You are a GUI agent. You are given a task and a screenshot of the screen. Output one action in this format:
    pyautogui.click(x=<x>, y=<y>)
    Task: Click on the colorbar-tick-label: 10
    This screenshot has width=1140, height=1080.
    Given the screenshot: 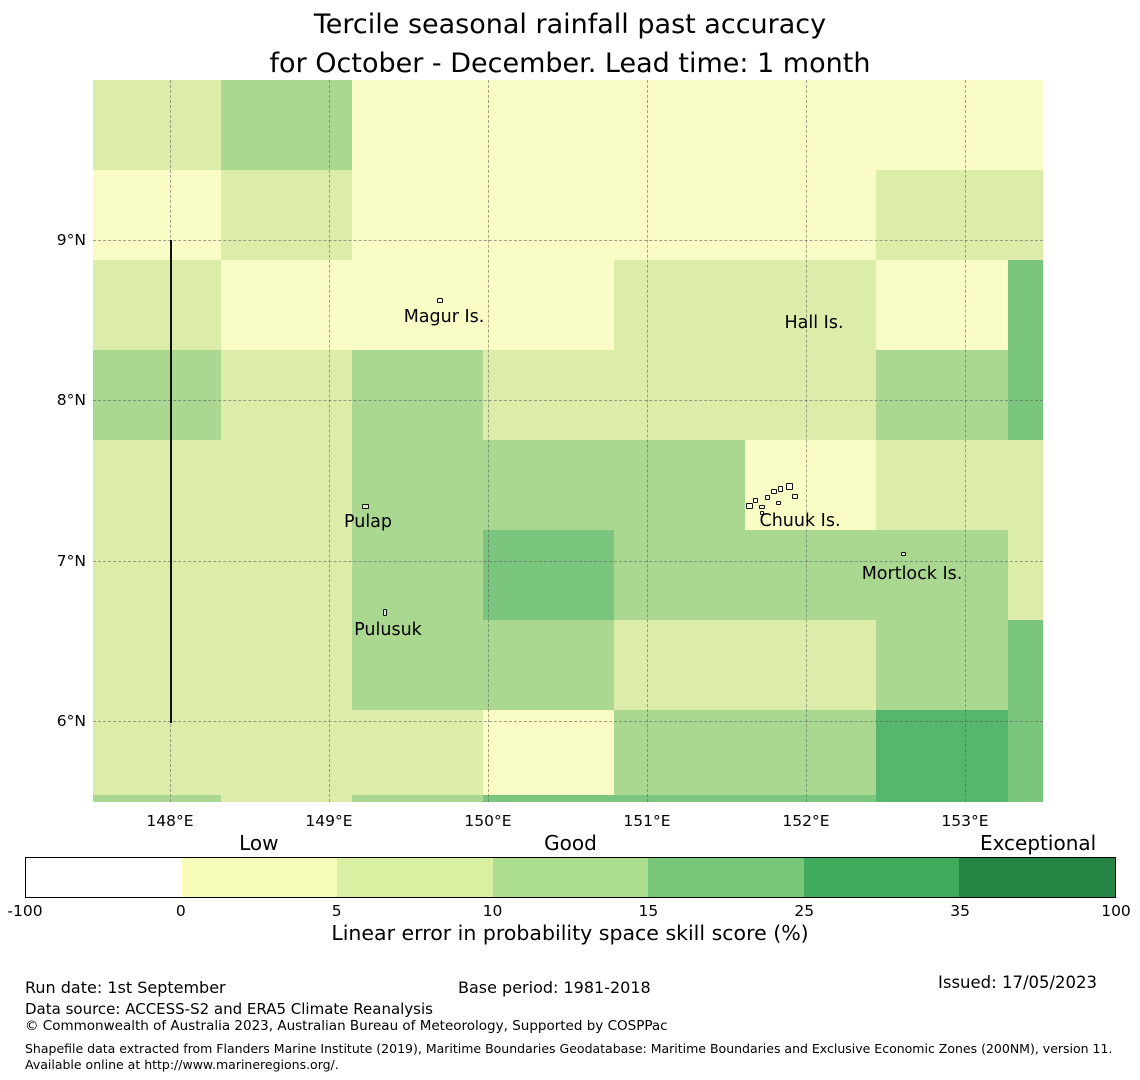 What is the action you would take?
    pyautogui.click(x=492, y=911)
    